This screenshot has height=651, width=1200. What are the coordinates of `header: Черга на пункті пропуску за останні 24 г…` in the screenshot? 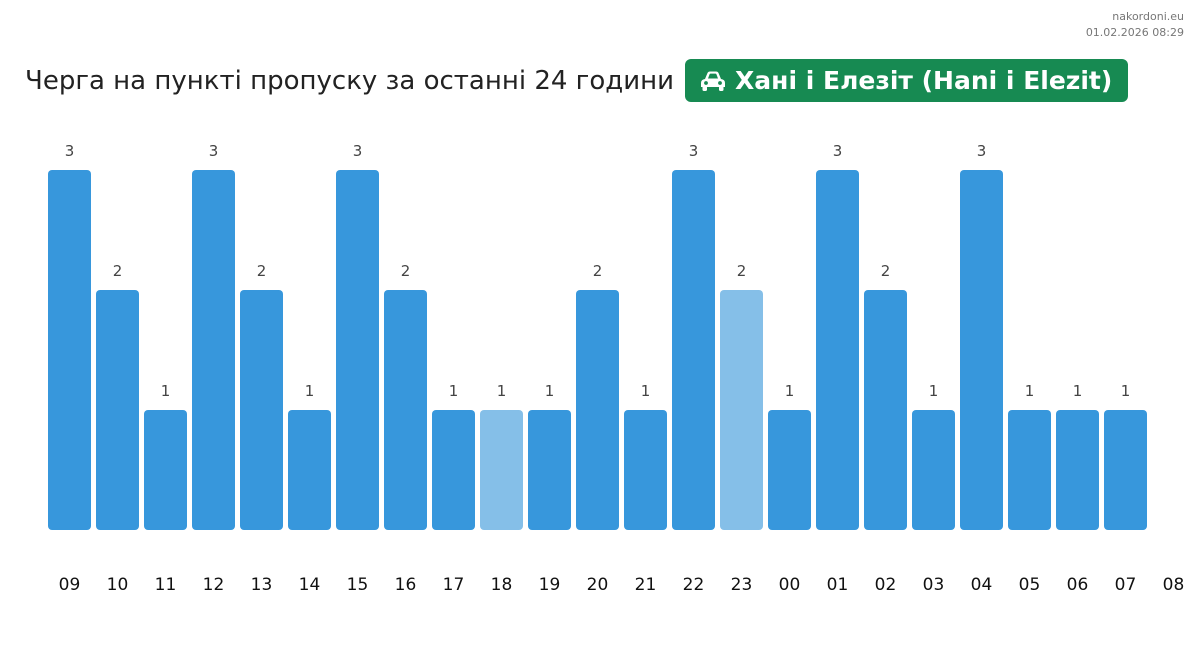 It's located at (577, 80).